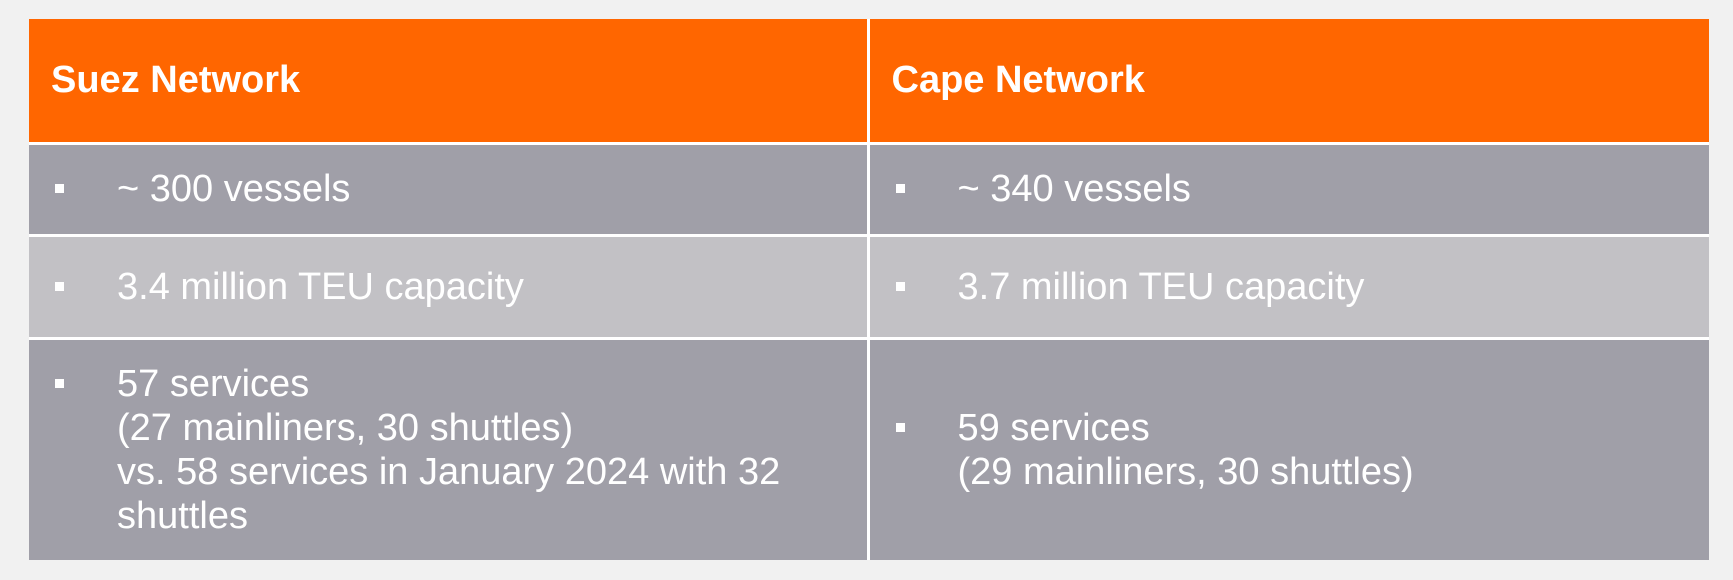 The height and width of the screenshot is (580, 1733). I want to click on suez-capacity-text: 3.4 million TEU capacity, so click(320, 286).